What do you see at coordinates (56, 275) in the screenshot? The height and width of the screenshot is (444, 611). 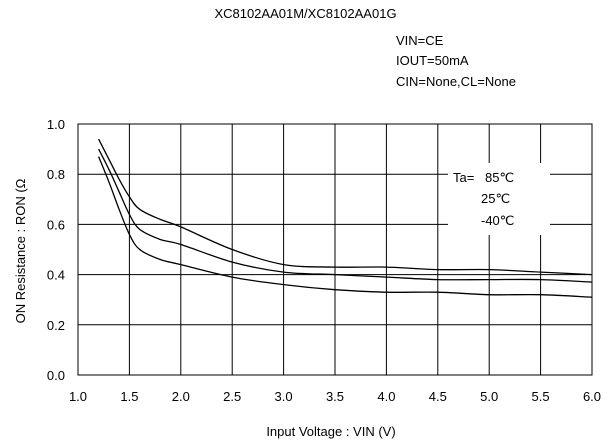 I see `y-tick-label: 0.4` at bounding box center [56, 275].